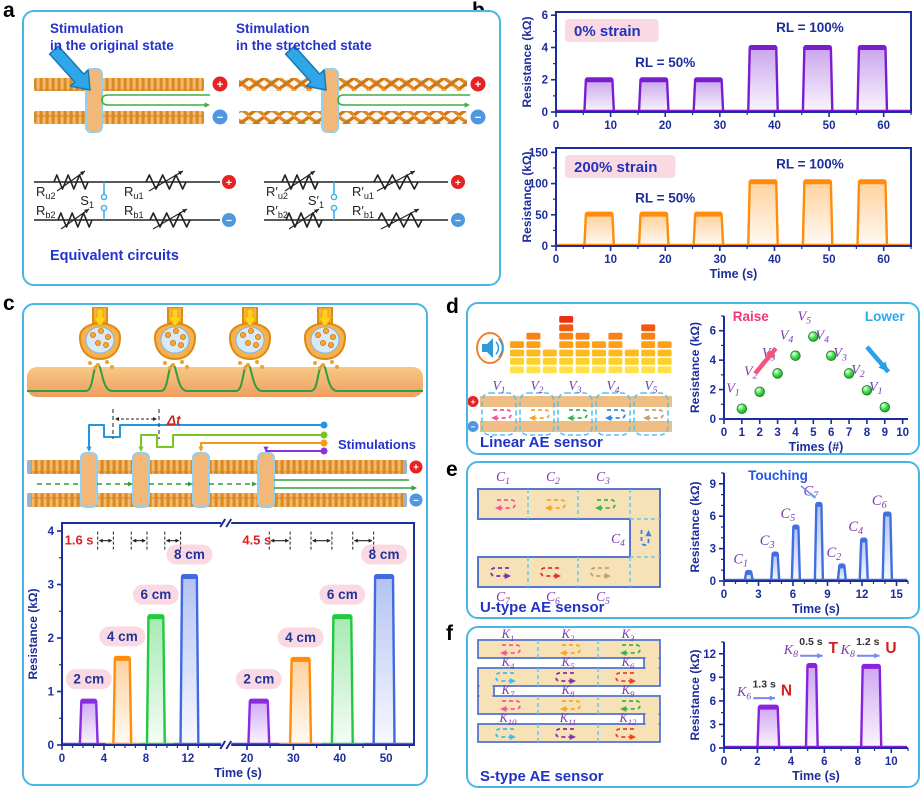  Describe the element at coordinates (732, 390) in the screenshot. I see `svg-text: V1` at that location.